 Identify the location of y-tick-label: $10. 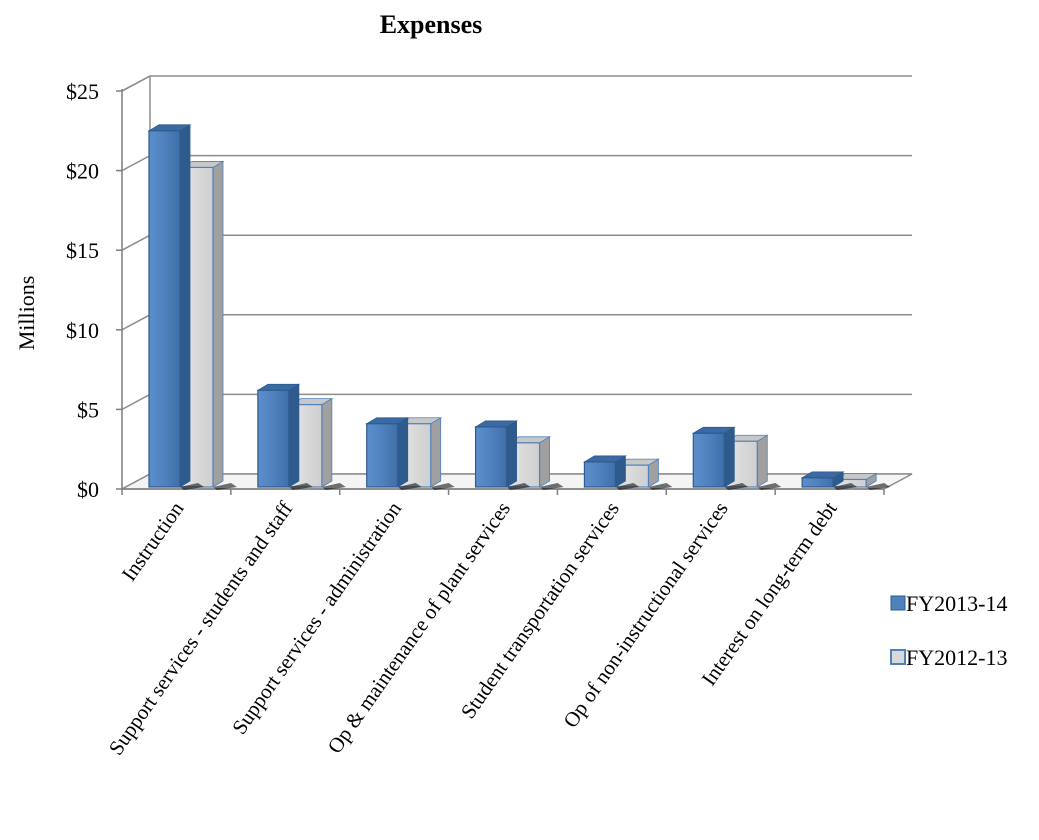
(82, 330).